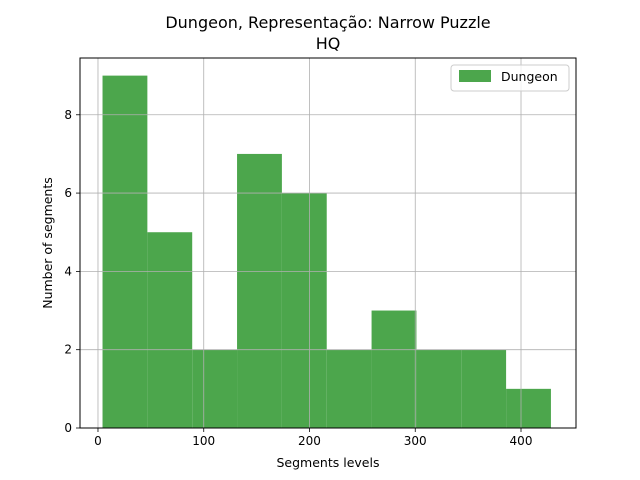 The width and height of the screenshot is (640, 480). Describe the element at coordinates (68, 115) in the screenshot. I see `y-tick-label-5: 8` at that location.